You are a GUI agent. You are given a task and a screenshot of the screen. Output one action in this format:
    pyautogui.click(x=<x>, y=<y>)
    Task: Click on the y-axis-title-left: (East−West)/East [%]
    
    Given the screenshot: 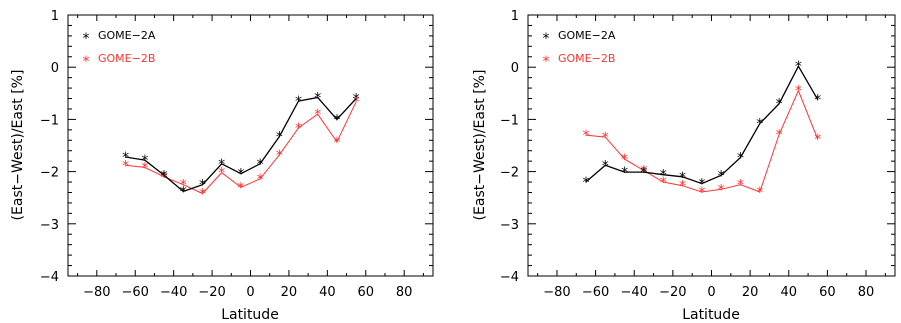 What is the action you would take?
    pyautogui.click(x=18, y=145)
    